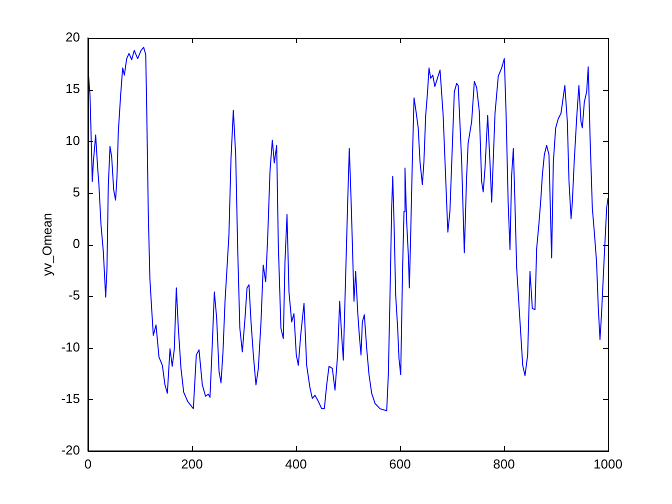 Image resolution: width=672 pixels, height=504 pixels. Describe the element at coordinates (46, 244) in the screenshot. I see `y-axis-title: yv_Omean` at that location.